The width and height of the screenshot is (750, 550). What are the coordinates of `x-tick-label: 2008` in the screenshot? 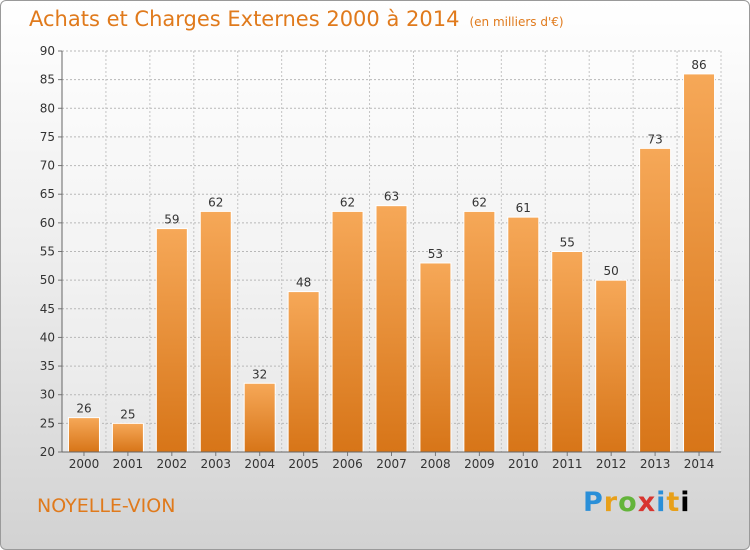 It's located at (435, 464).